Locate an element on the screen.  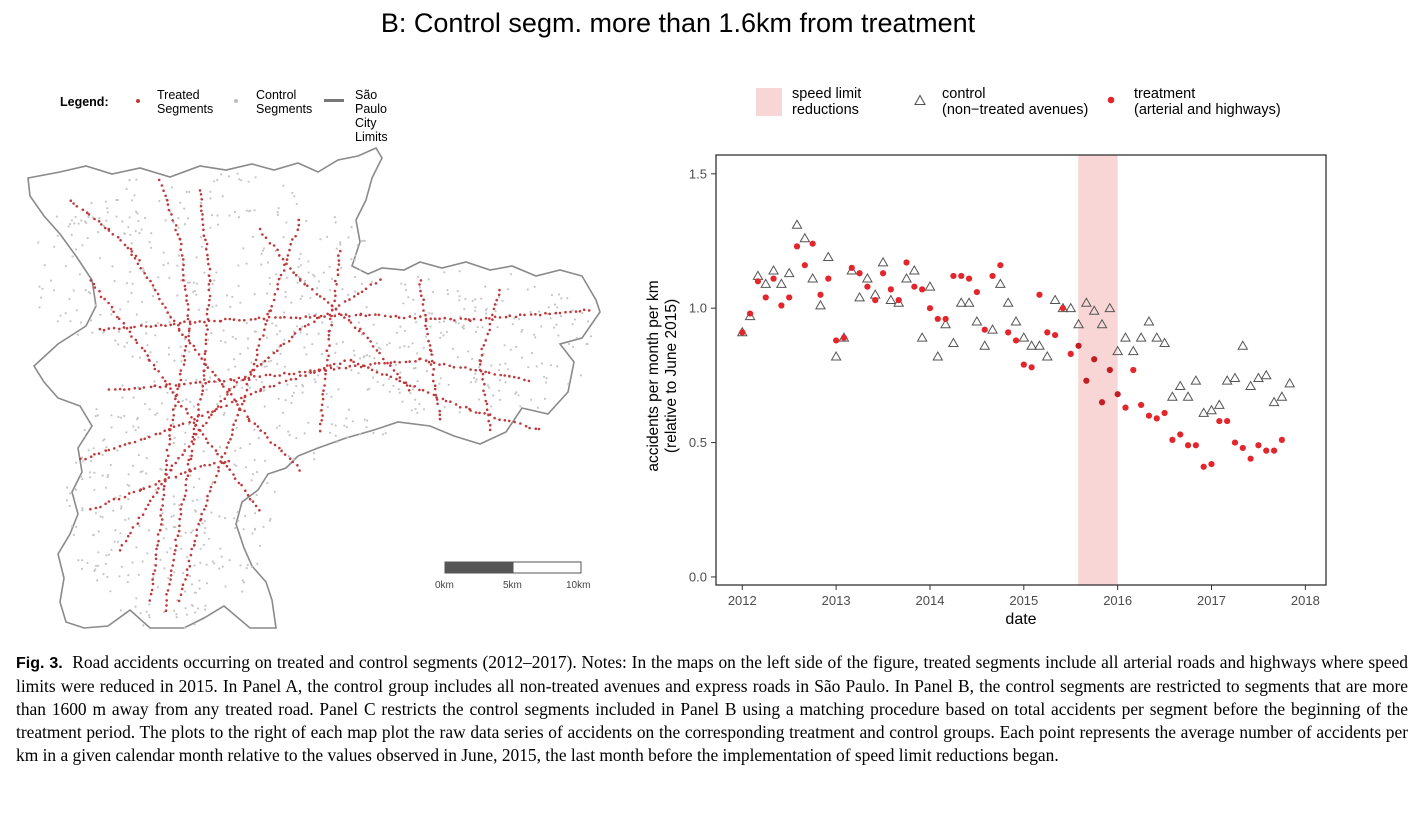
legend-control-line1: Control is located at coordinates (276, 95).